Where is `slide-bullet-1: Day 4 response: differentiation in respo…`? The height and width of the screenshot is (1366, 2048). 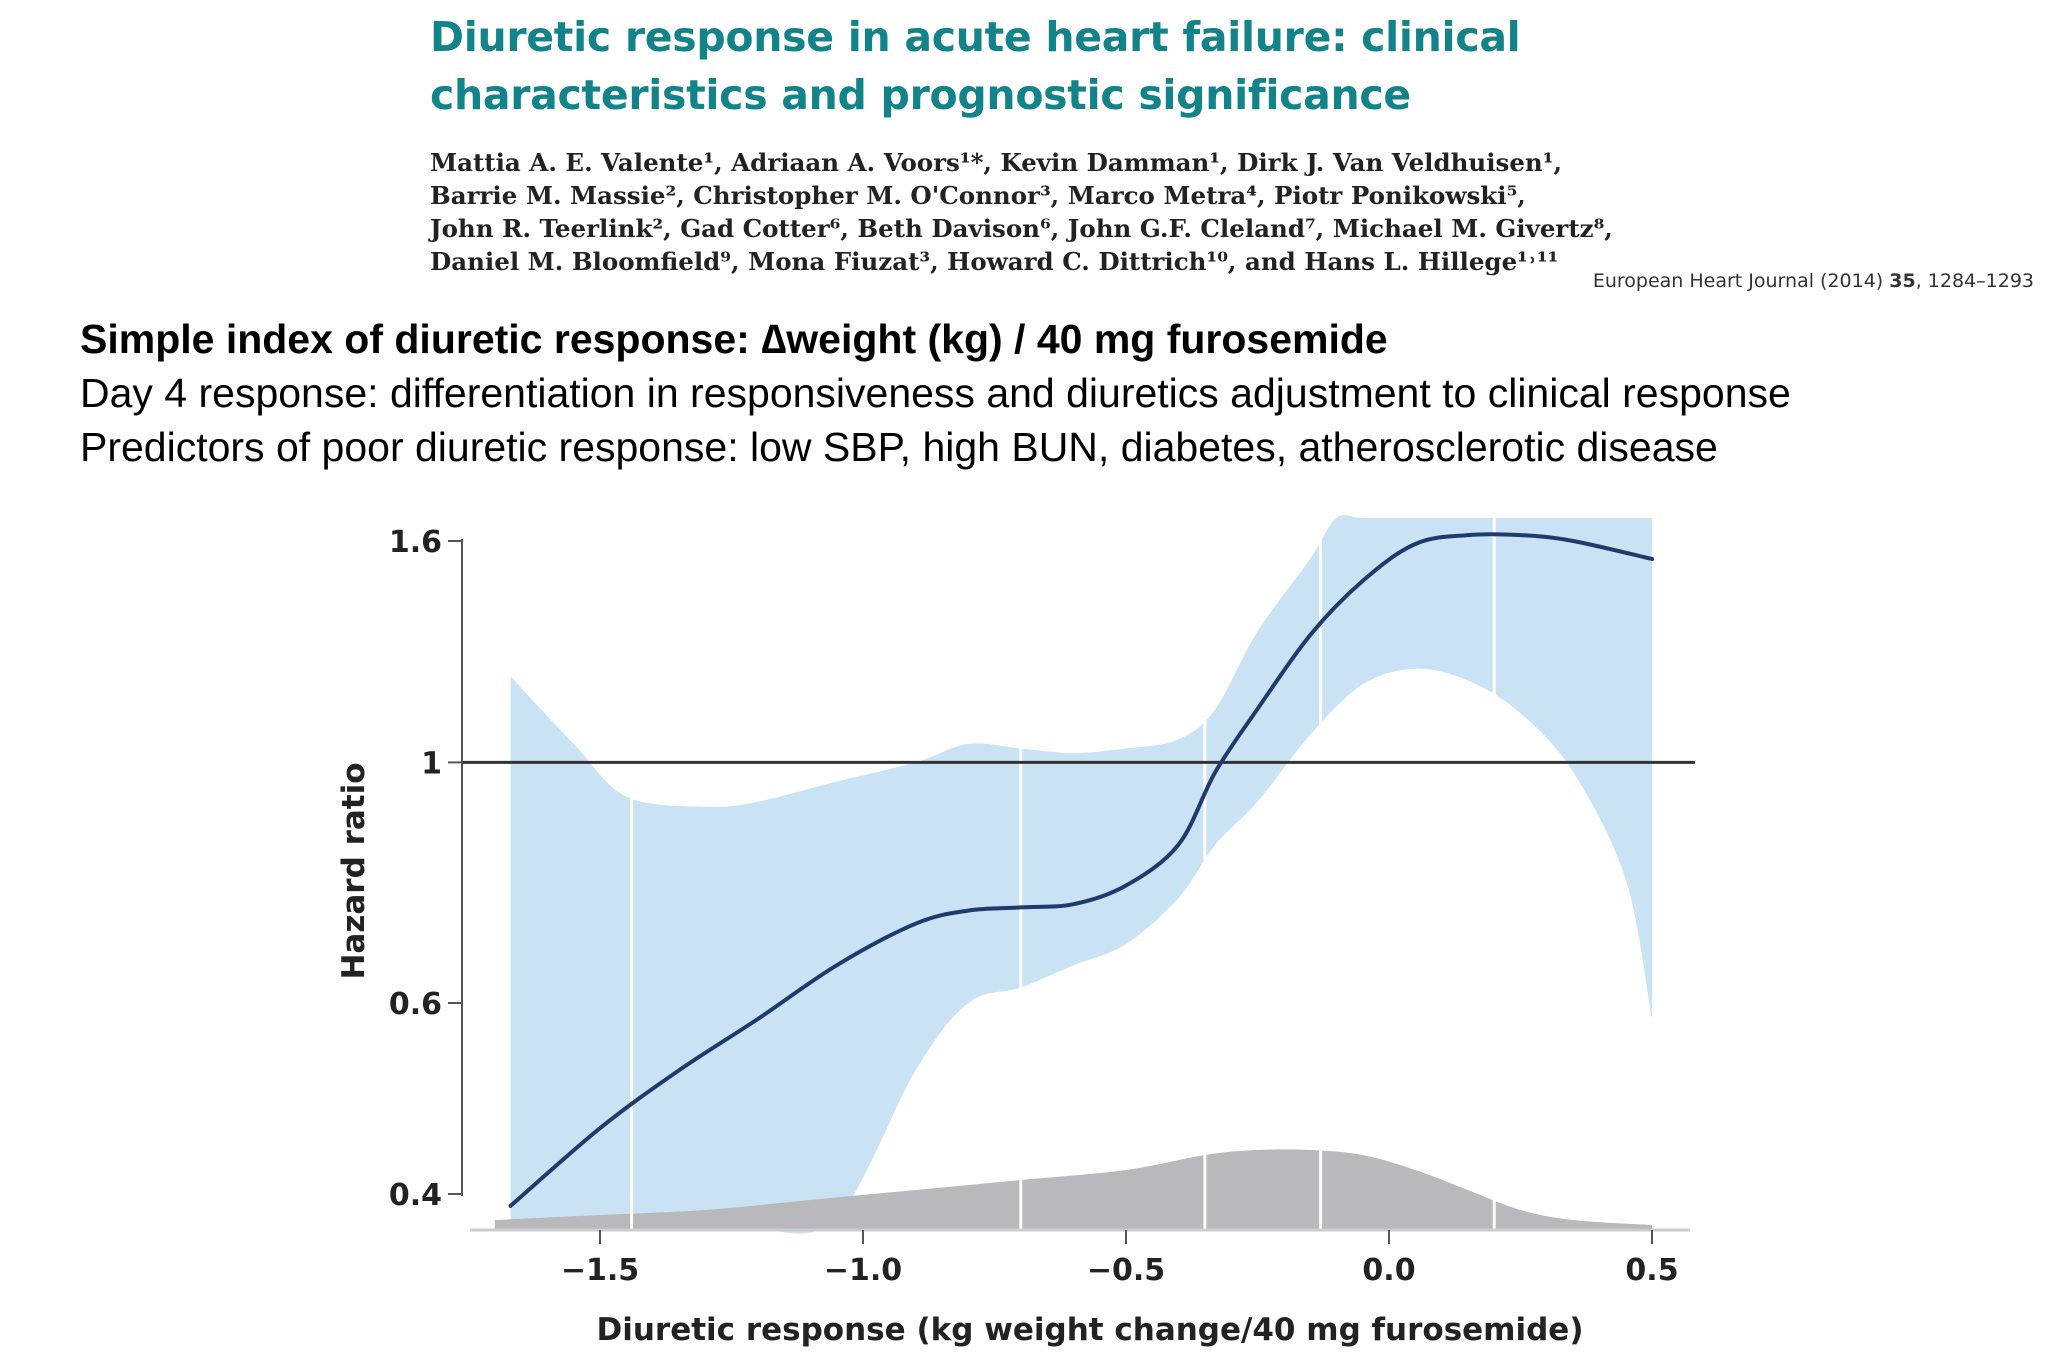
slide-bullet-1: Day 4 response: differentiation in respo… is located at coordinates (935, 393).